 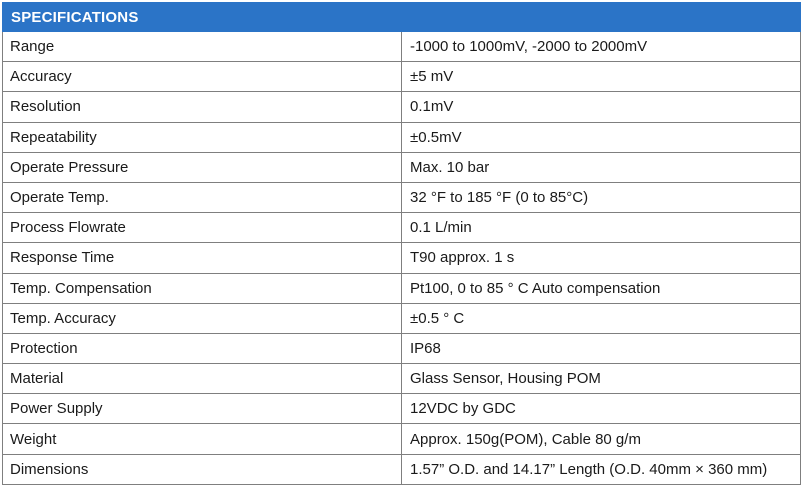 I want to click on table-row: Accuracy ±5 mV, so click(x=401, y=77).